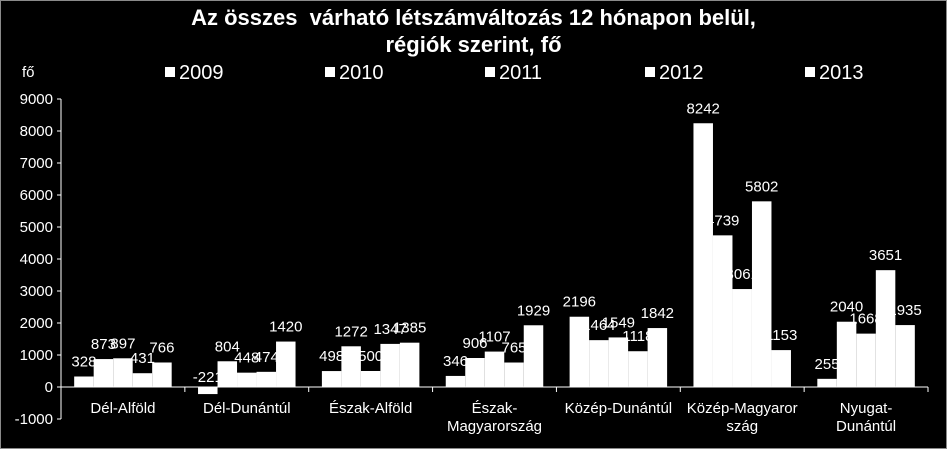 This screenshot has width=947, height=449. I want to click on data-label: 1118, so click(637, 336).